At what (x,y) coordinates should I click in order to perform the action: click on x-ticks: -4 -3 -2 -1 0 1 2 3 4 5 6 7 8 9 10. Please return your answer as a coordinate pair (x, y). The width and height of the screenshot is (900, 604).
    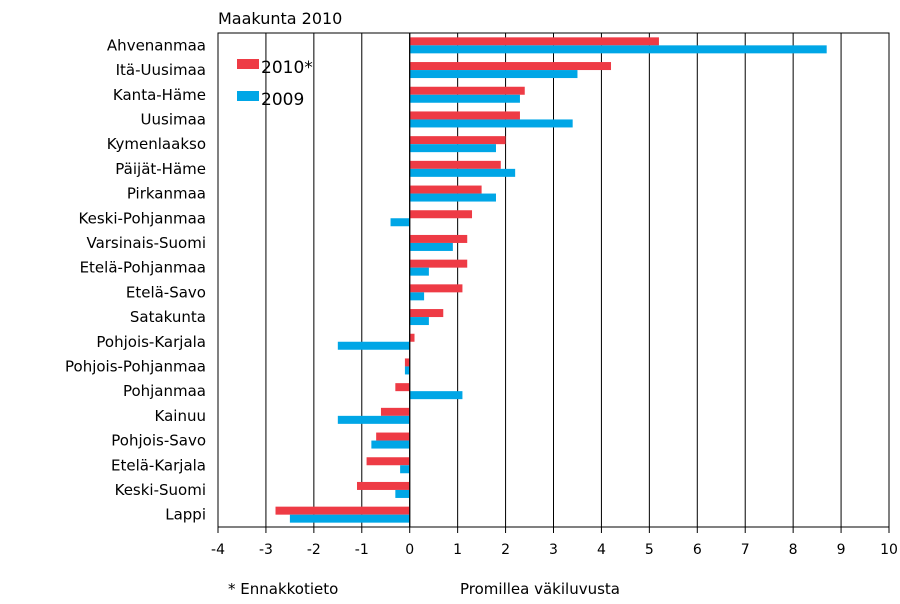
    Looking at the image, I should click on (554, 542).